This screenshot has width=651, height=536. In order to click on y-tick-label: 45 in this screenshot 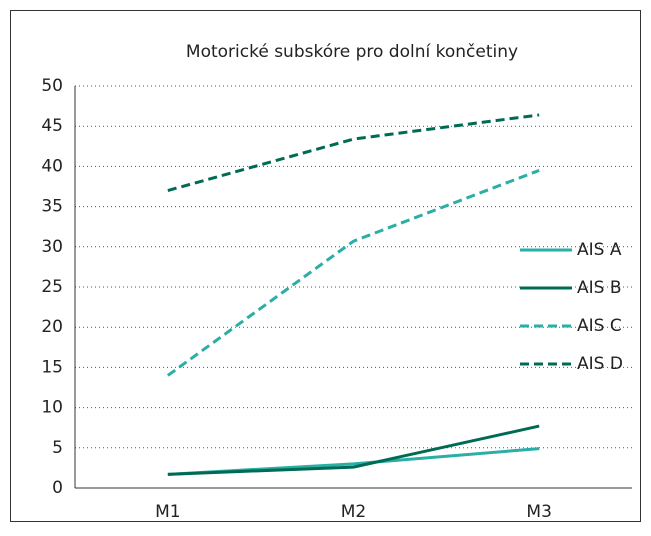, I will do `click(52, 126)`.